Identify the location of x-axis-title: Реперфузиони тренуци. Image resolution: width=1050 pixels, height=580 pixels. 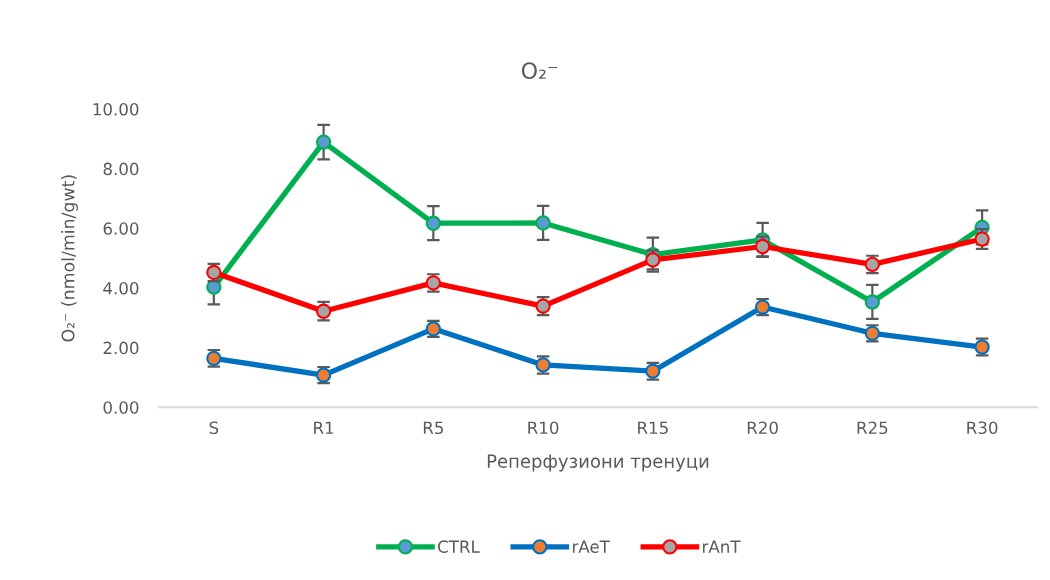
(598, 463).